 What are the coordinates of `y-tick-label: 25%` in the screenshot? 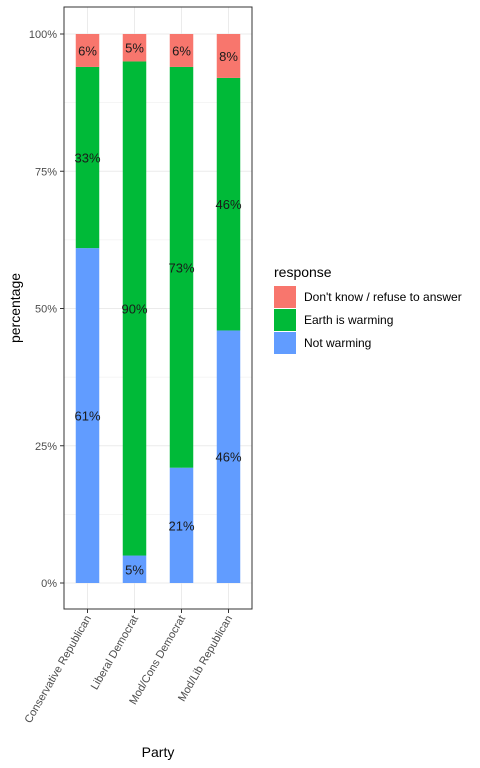 It's located at (46, 447).